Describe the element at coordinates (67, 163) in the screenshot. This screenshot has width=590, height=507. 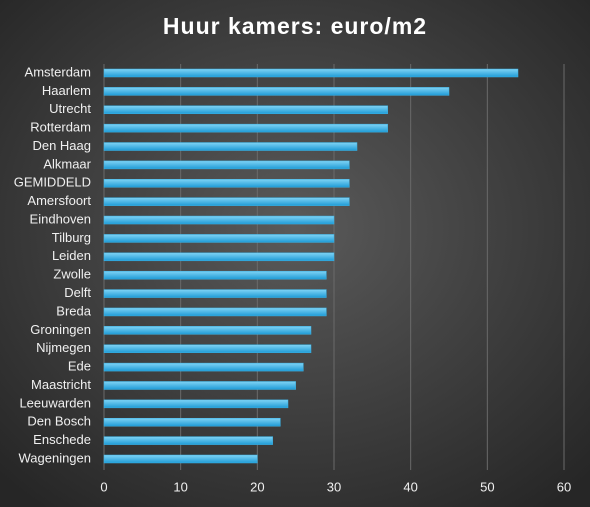
I see `y-tick-label: Alkmaar` at that location.